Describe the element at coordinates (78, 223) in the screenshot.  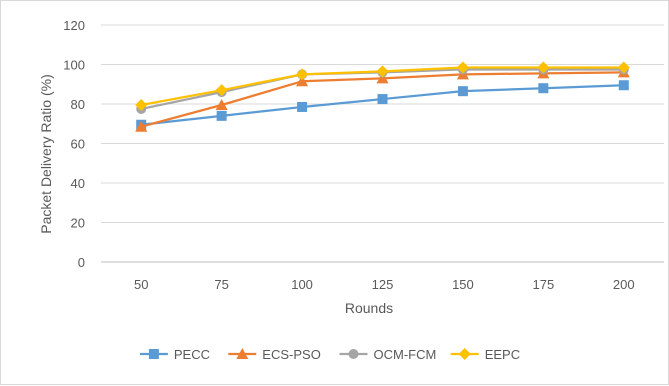
I see `y-tick-label: 20` at that location.